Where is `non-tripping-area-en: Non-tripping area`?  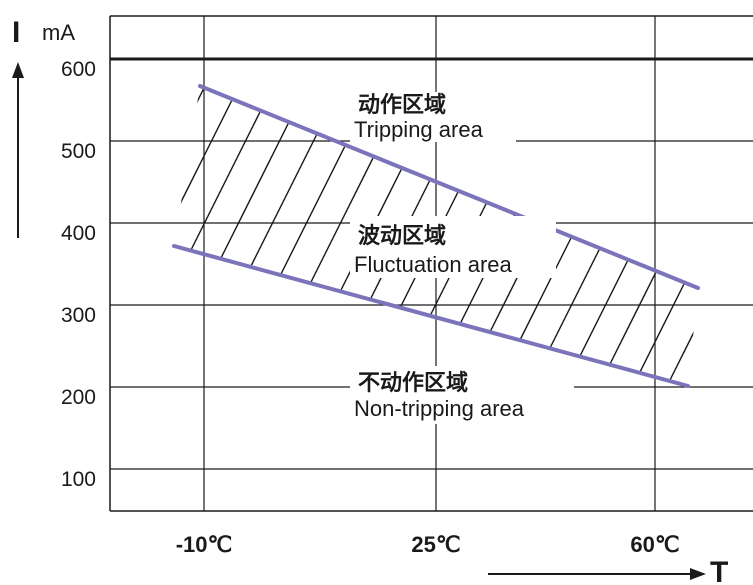 non-tripping-area-en: Non-tripping area is located at coordinates (439, 408).